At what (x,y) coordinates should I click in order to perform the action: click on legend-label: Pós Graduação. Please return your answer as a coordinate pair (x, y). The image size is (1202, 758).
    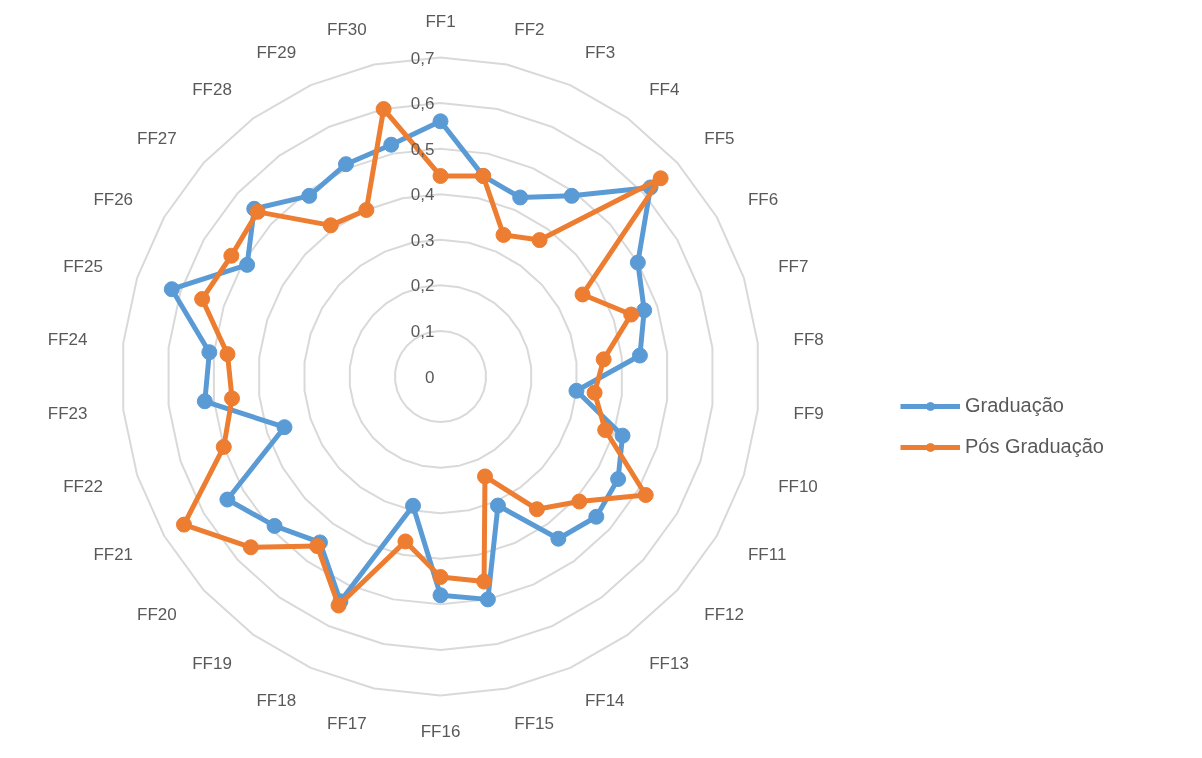
    Looking at the image, I should click on (1034, 446).